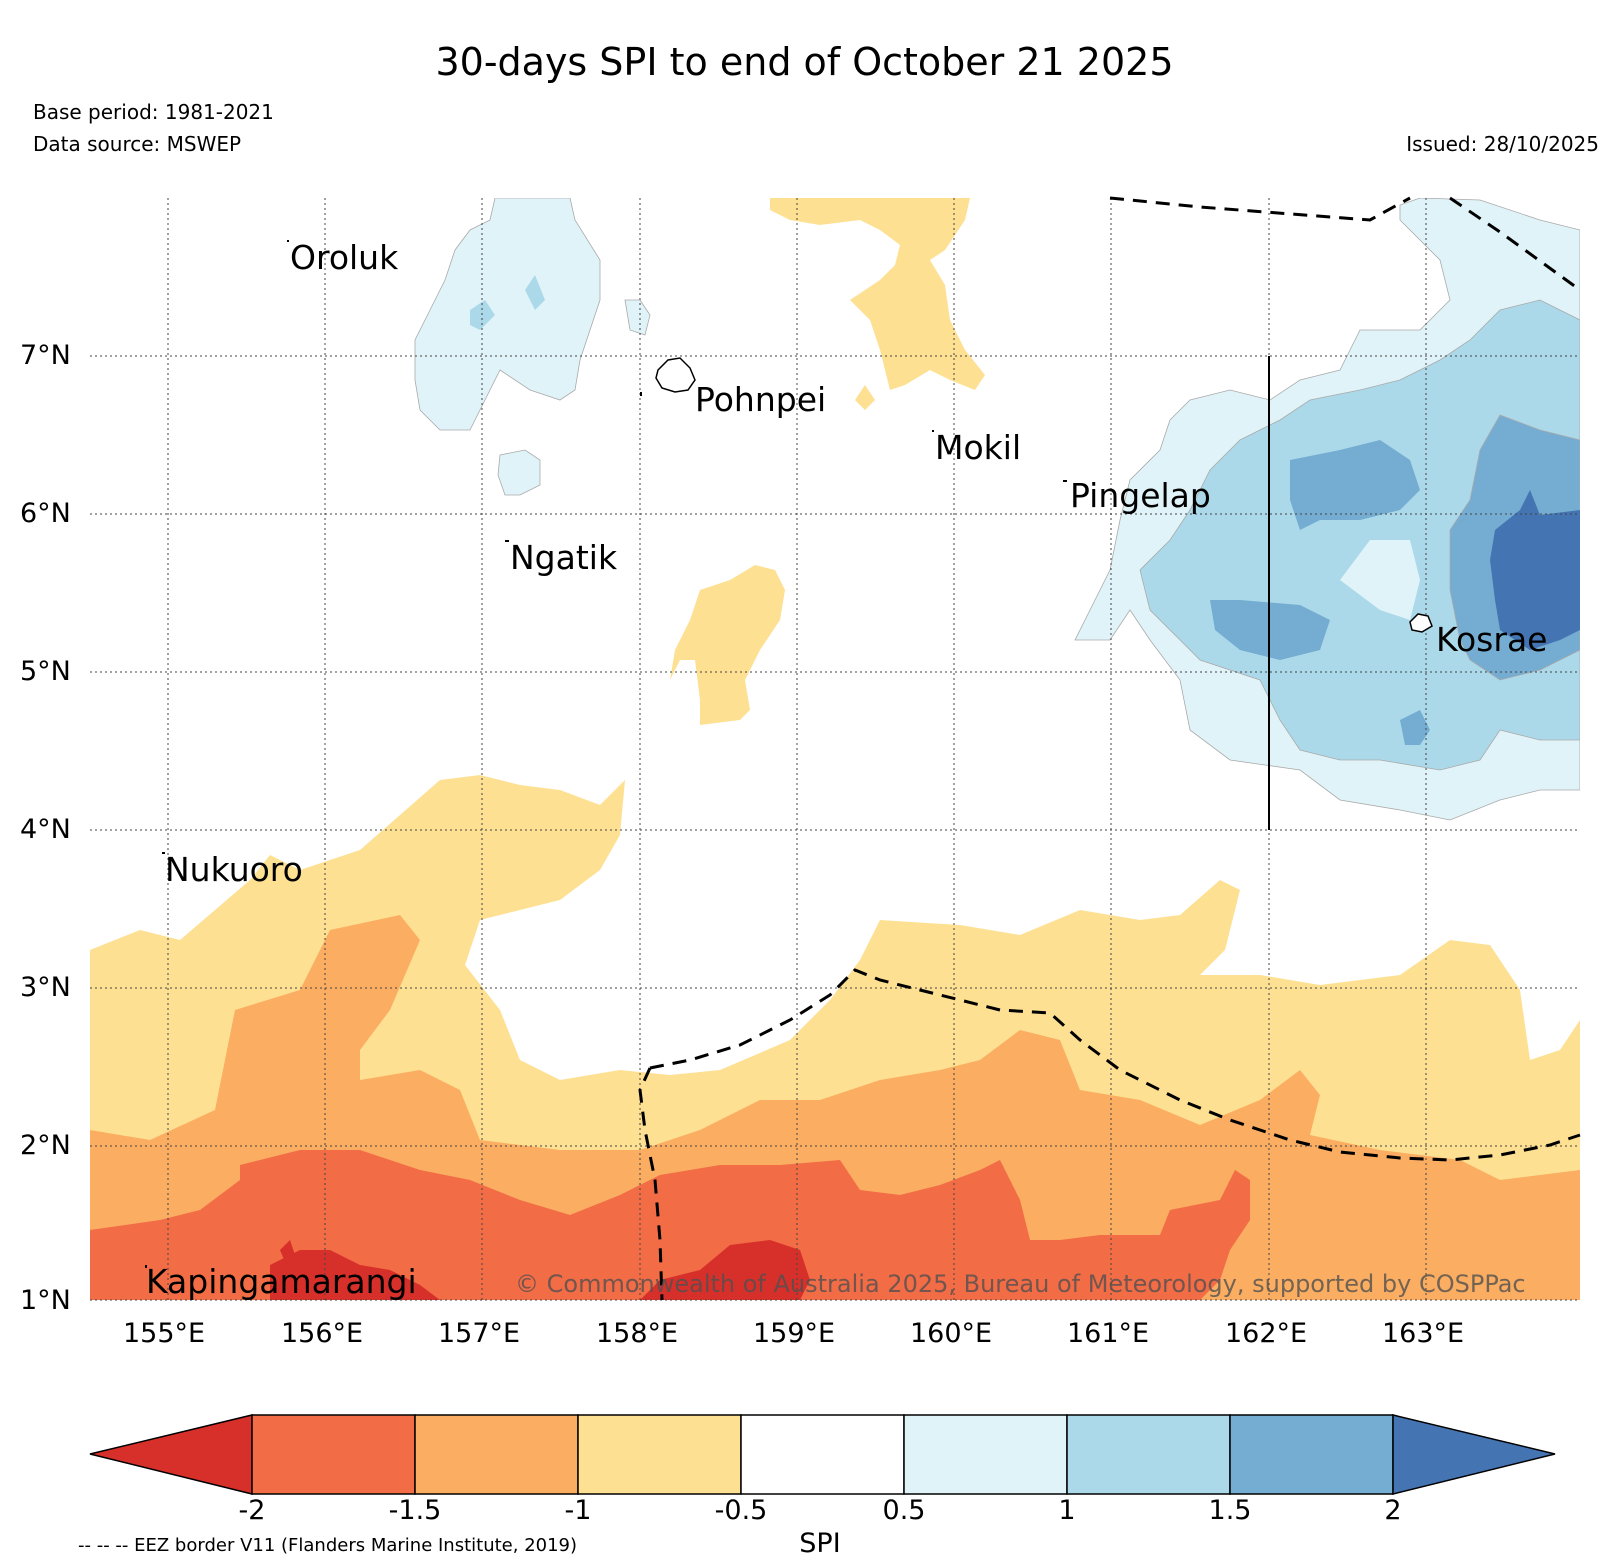 This screenshot has width=1609, height=1563. What do you see at coordinates (564, 557) in the screenshot?
I see `label-ngatik: Ngatik` at bounding box center [564, 557].